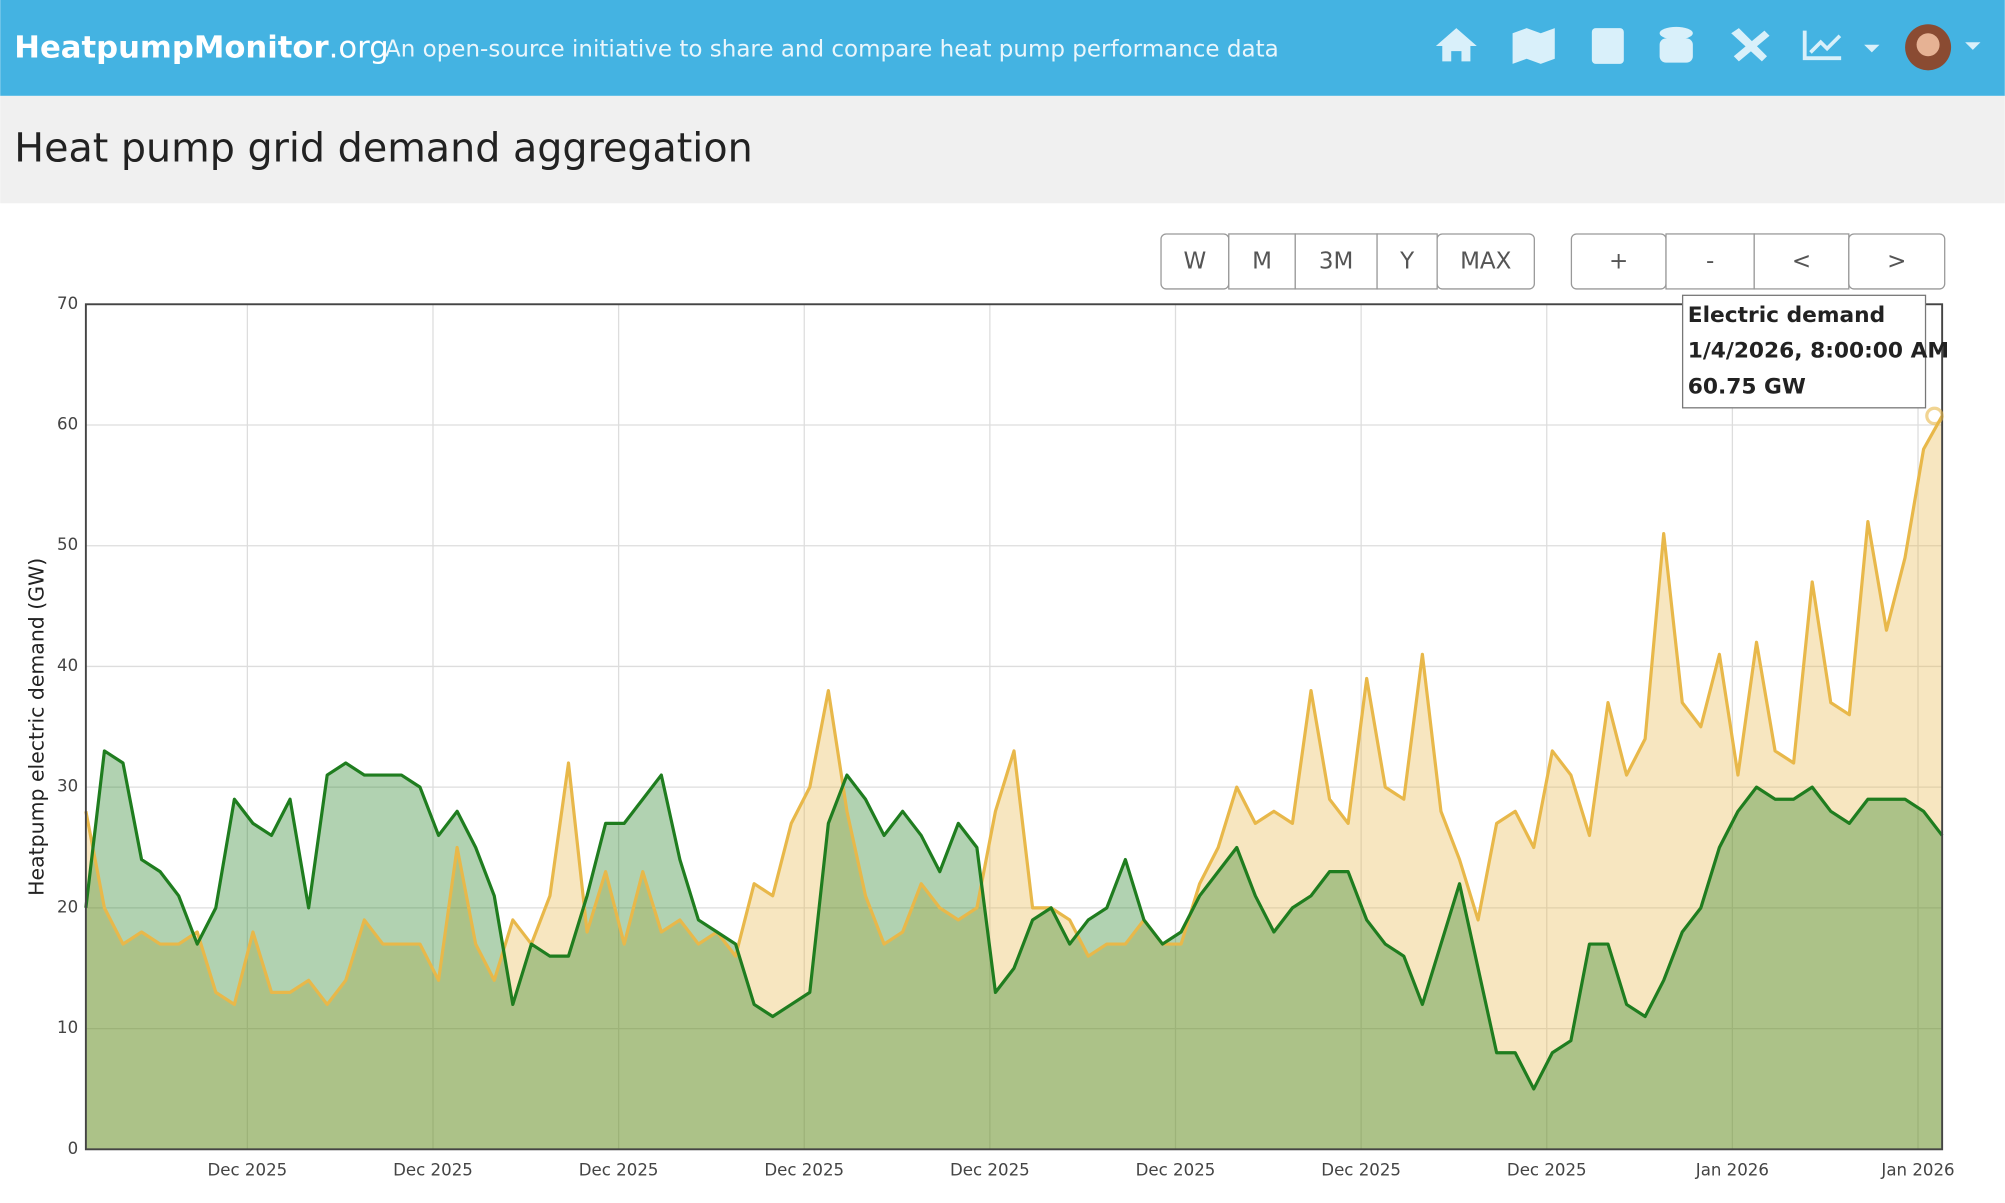 The image size is (2005, 1203). I want to click on button-label: <, so click(1801, 262).